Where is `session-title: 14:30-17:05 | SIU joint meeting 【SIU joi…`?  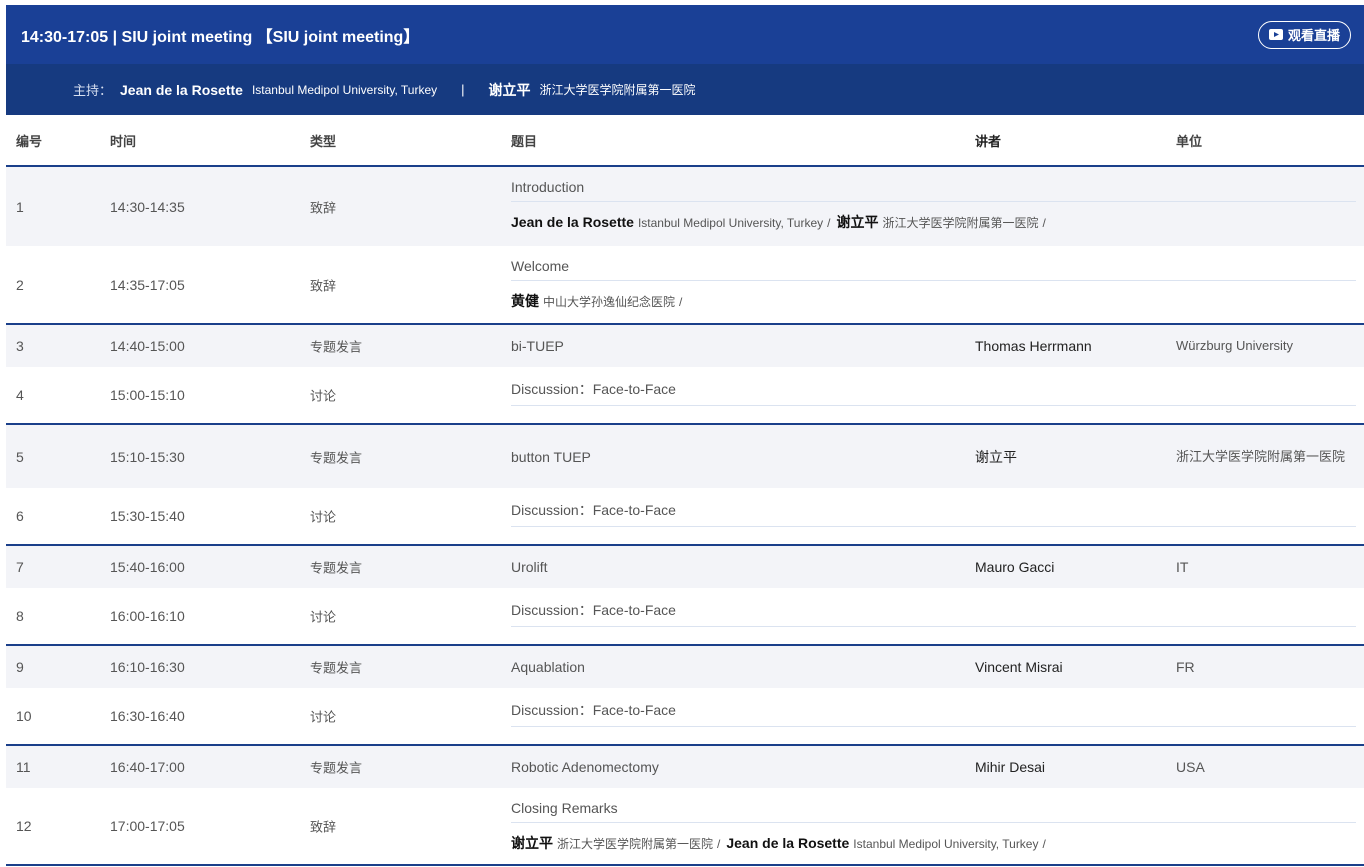
session-title: 14:30-17:05 | SIU joint meeting 【SIU joi… is located at coordinates (220, 37).